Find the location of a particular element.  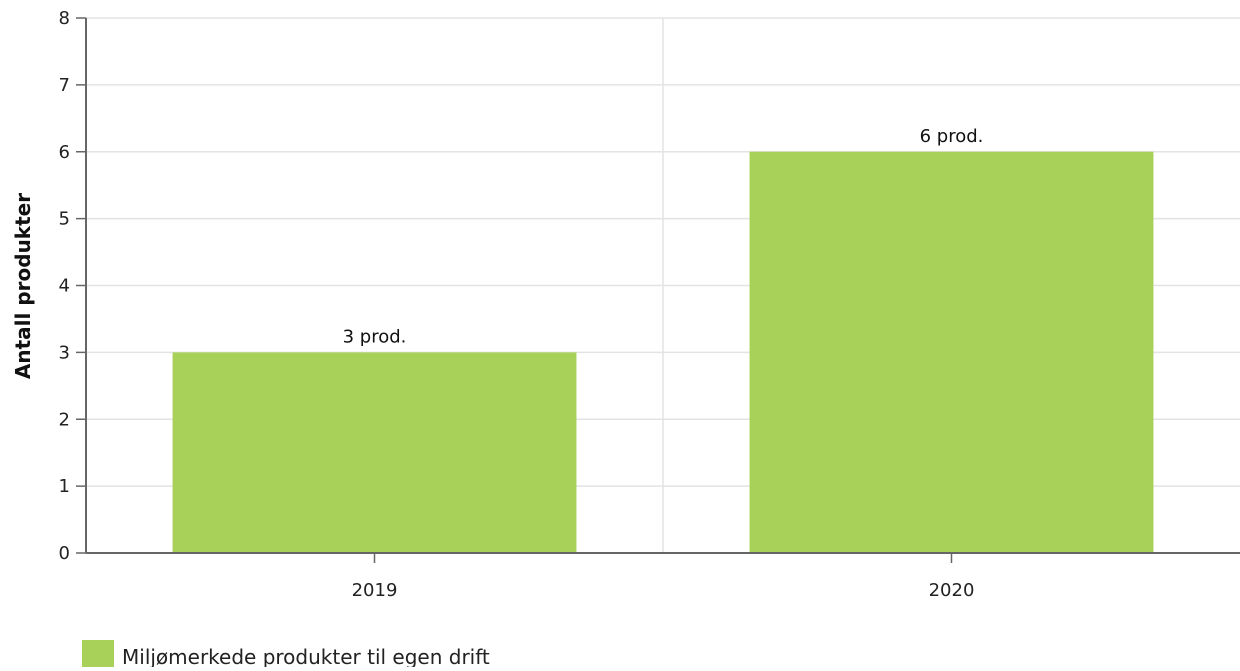

legend-label: Miljømerkede produkter til egen drift is located at coordinates (306, 656).